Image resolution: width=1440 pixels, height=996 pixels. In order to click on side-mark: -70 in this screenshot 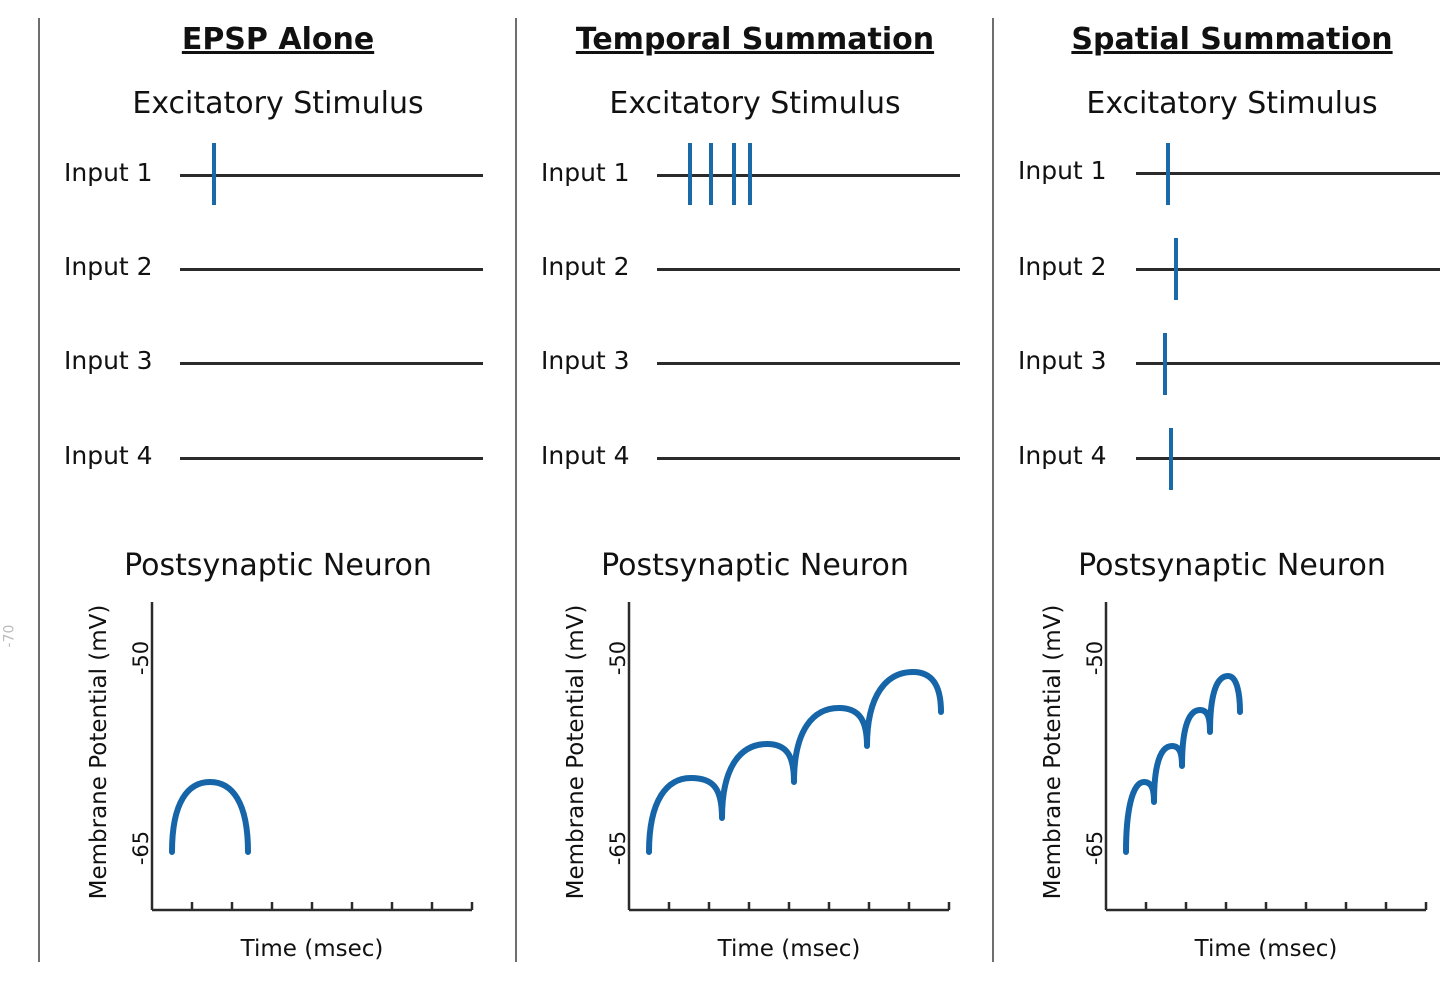, I will do `click(9, 636)`.